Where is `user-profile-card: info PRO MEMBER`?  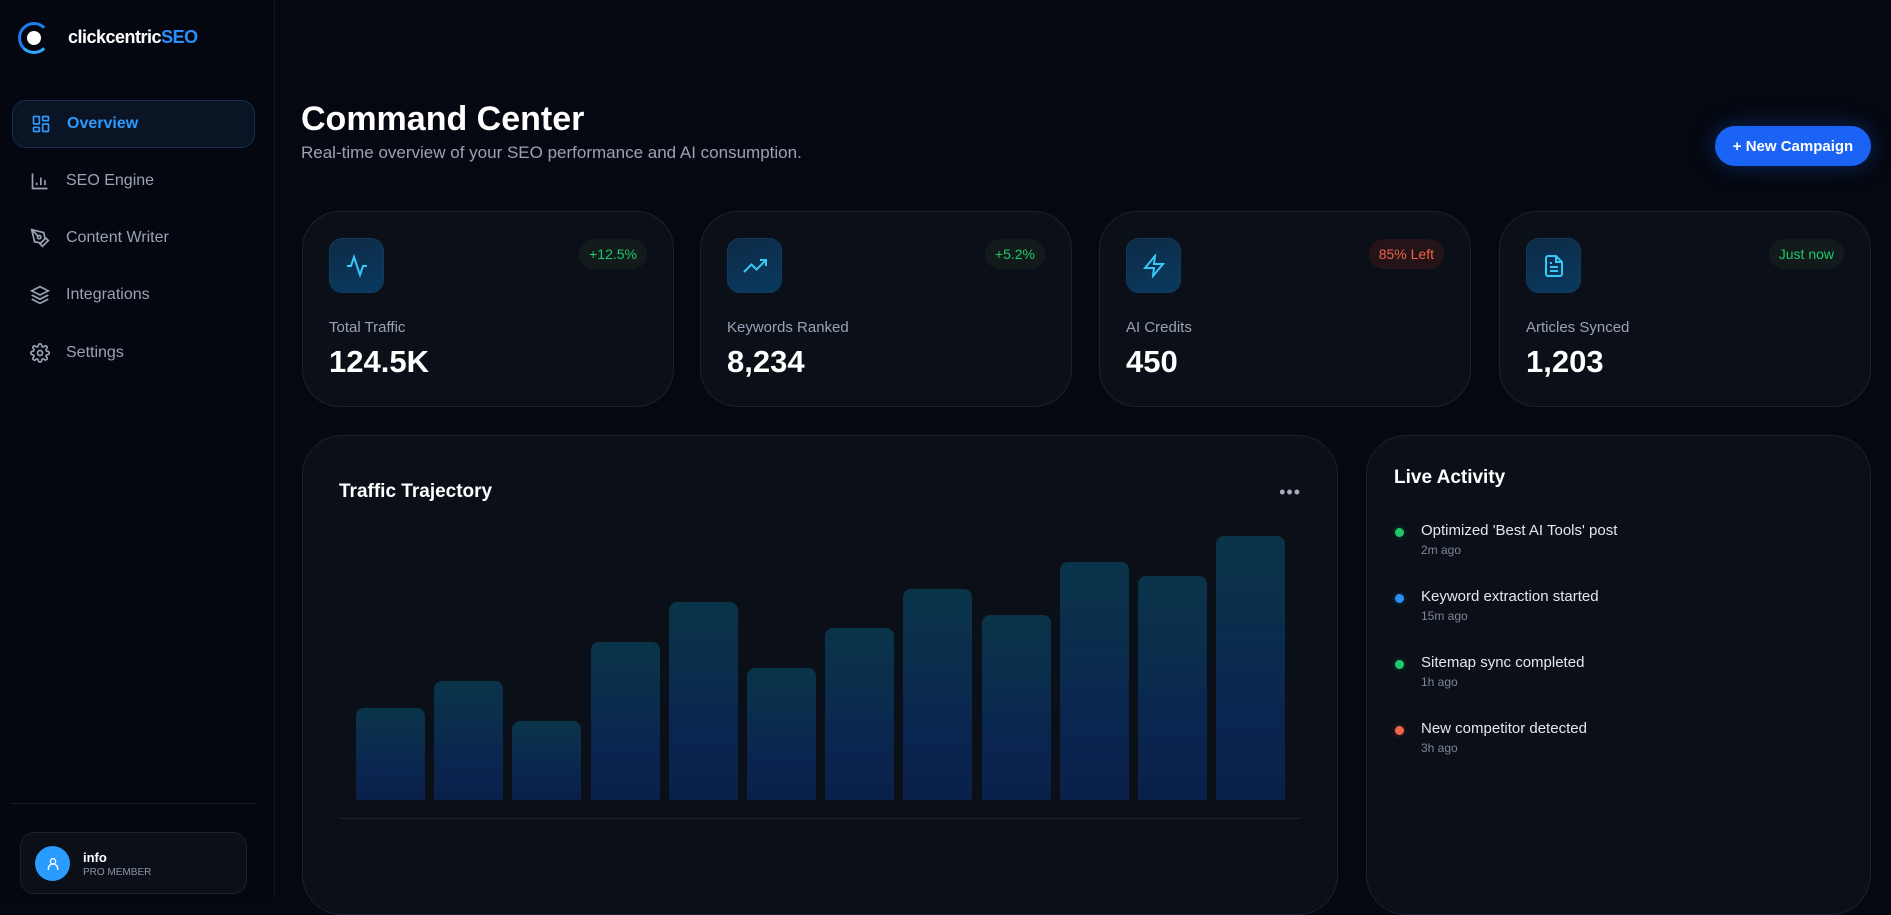 user-profile-card: info PRO MEMBER is located at coordinates (133, 863).